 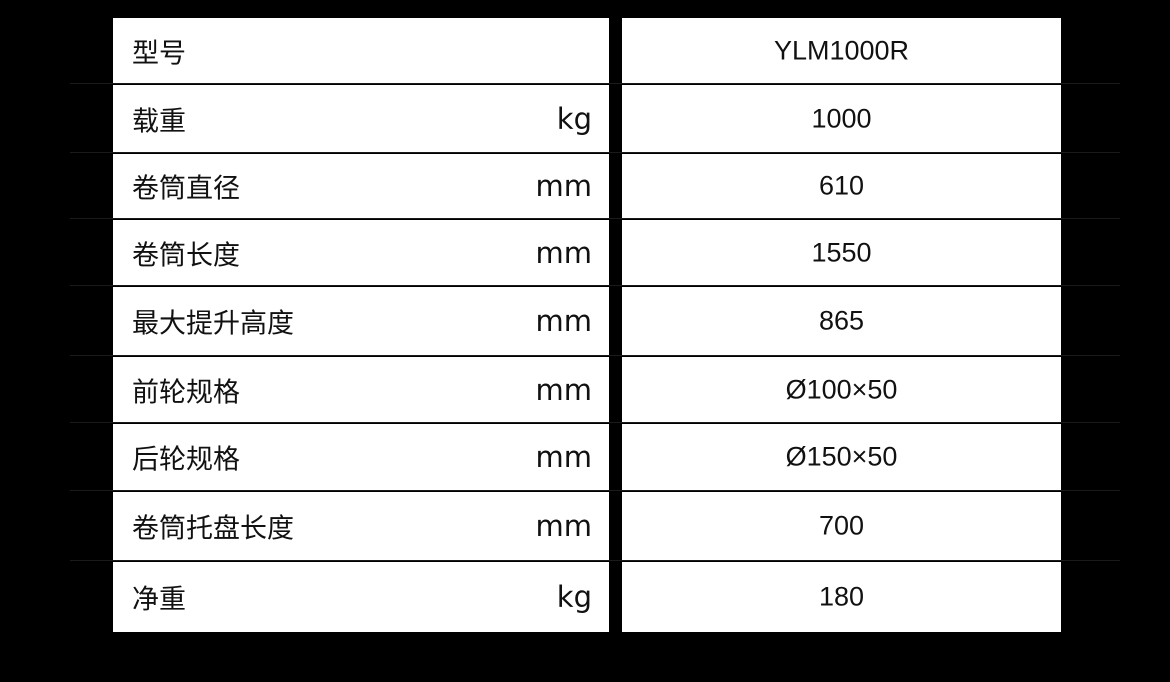 I want to click on table-row: 最大提升高度 mm 865, so click(x=585, y=322).